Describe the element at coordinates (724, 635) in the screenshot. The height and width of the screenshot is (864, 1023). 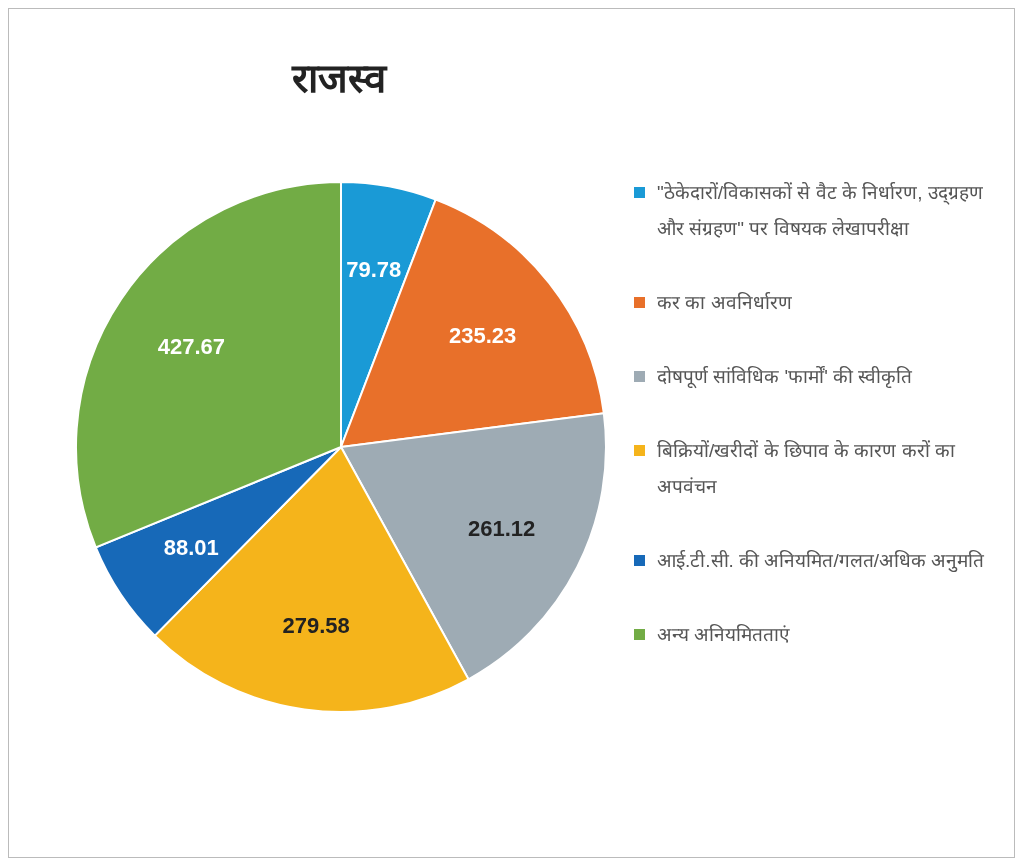
I see `legend-label: अन्य अनियमितताएं` at that location.